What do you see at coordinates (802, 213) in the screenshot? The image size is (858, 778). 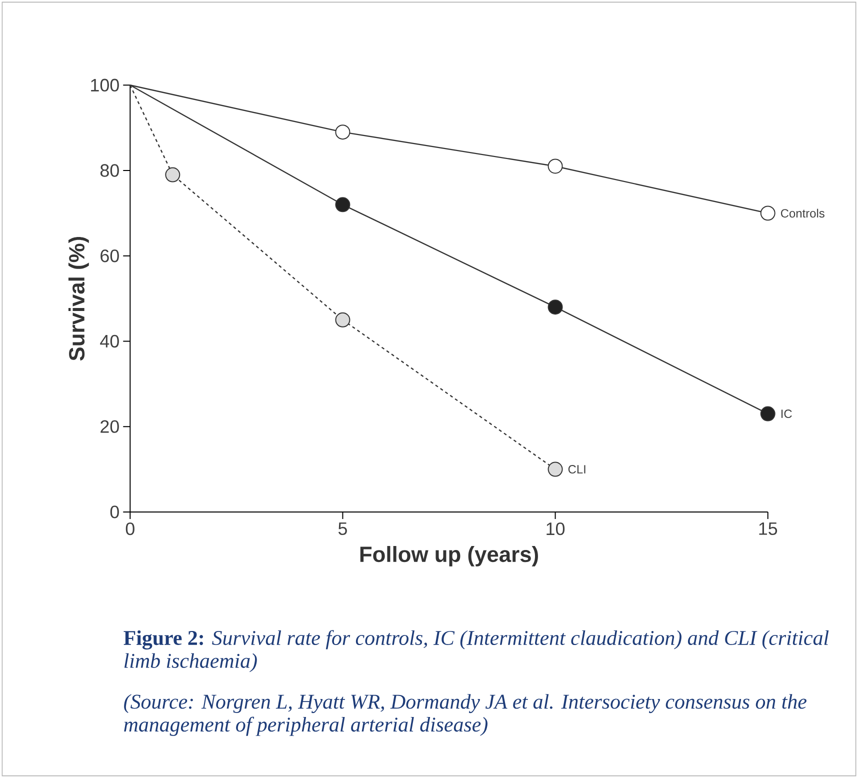 I see `series-label: Controls` at bounding box center [802, 213].